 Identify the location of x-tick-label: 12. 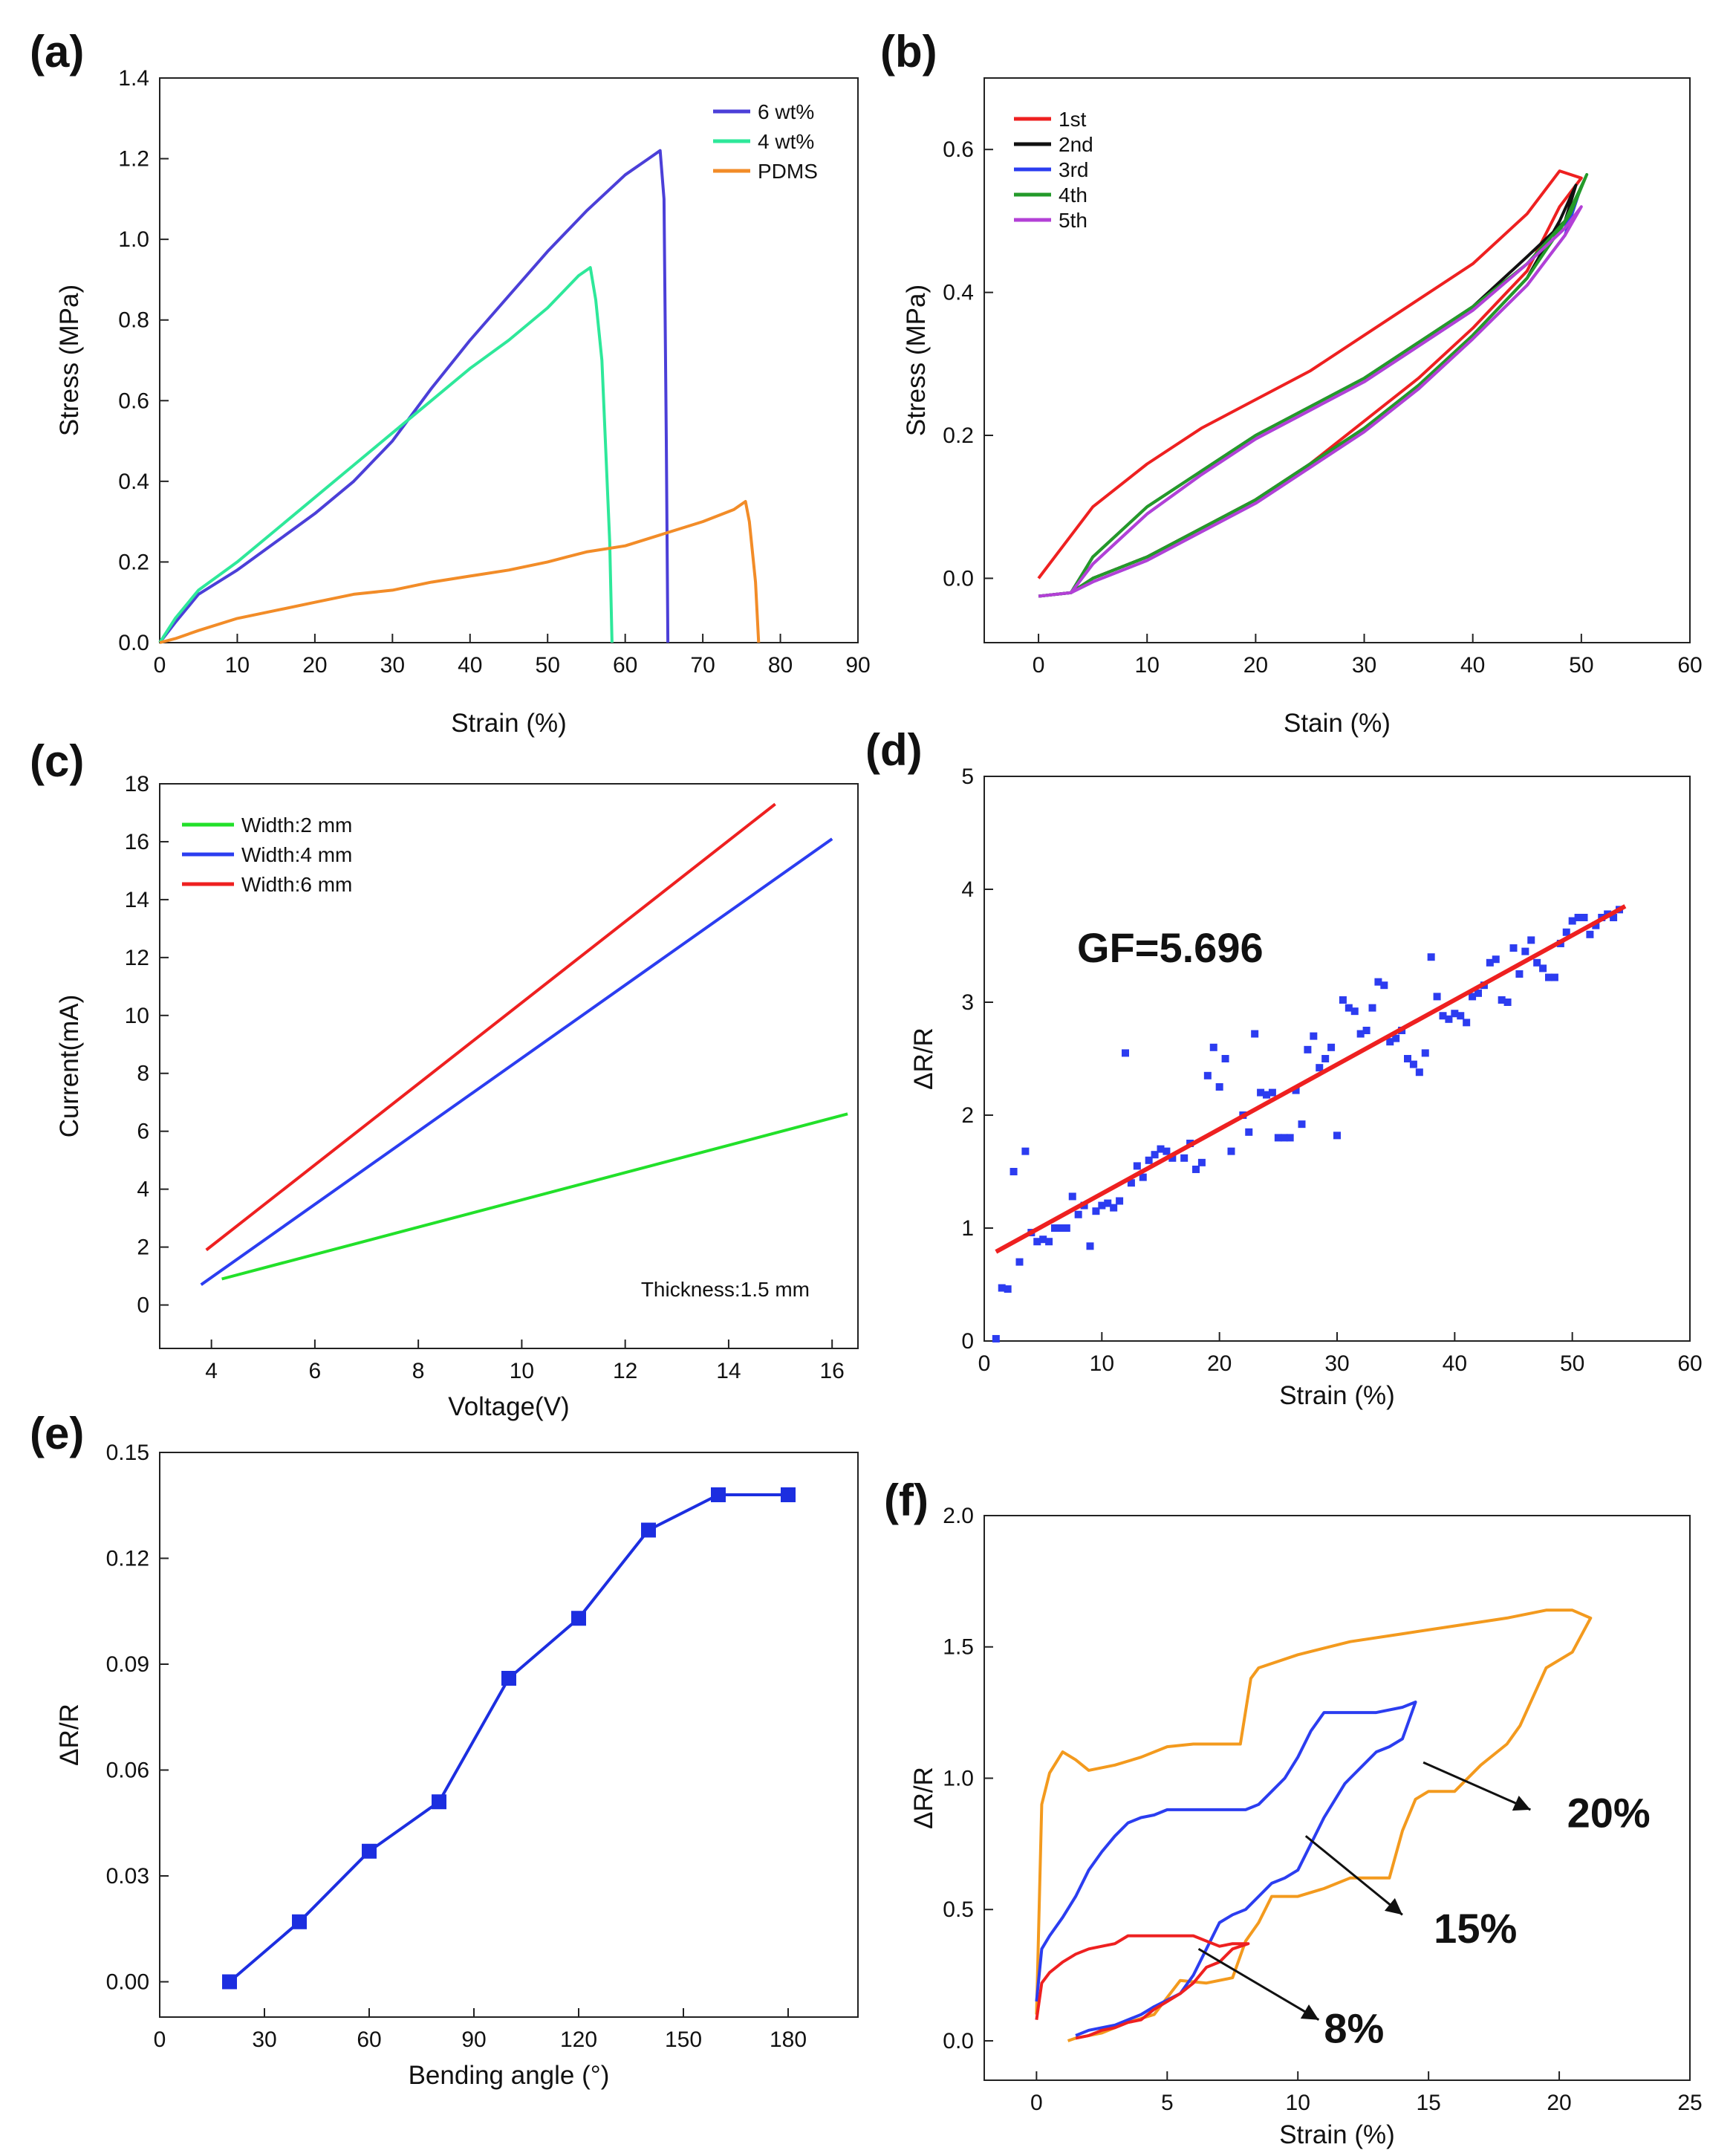
(625, 1371).